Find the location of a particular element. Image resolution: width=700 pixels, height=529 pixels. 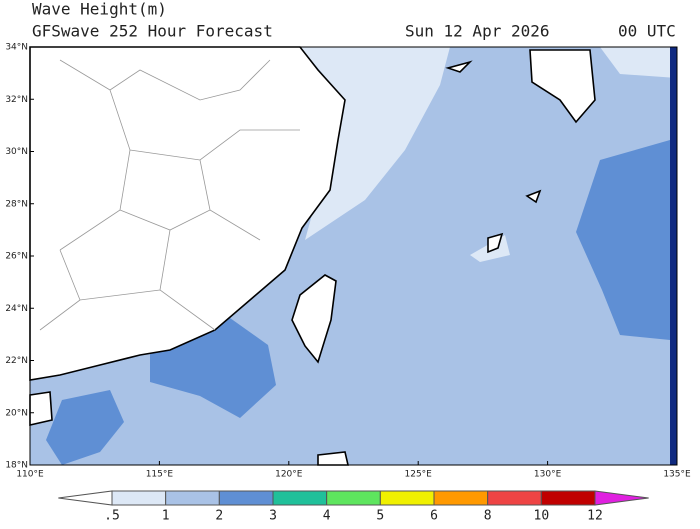

colorbar-label: 2 is located at coordinates (219, 516).